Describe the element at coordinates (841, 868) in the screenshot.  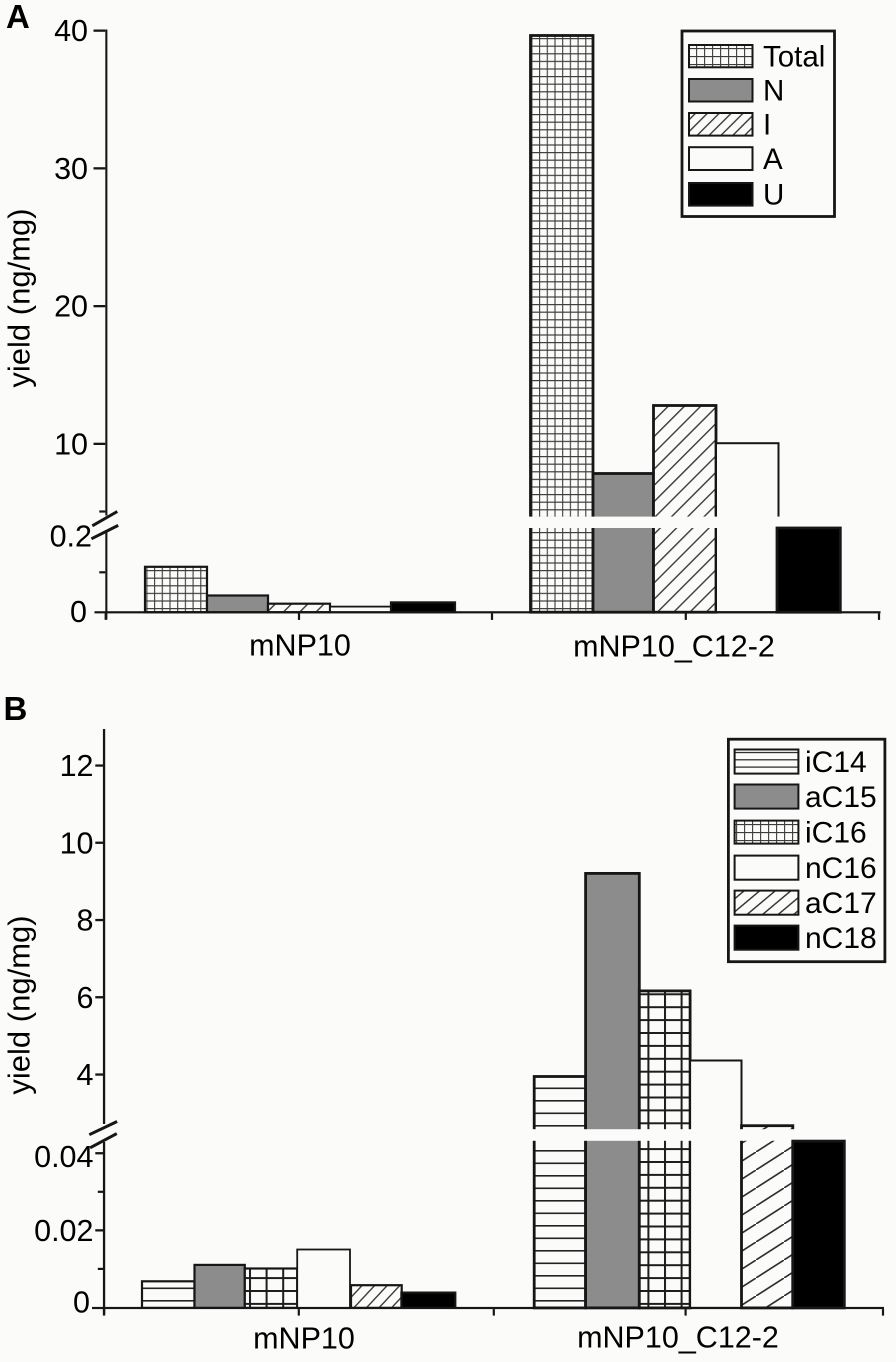
I see `svg-text: nC16` at that location.